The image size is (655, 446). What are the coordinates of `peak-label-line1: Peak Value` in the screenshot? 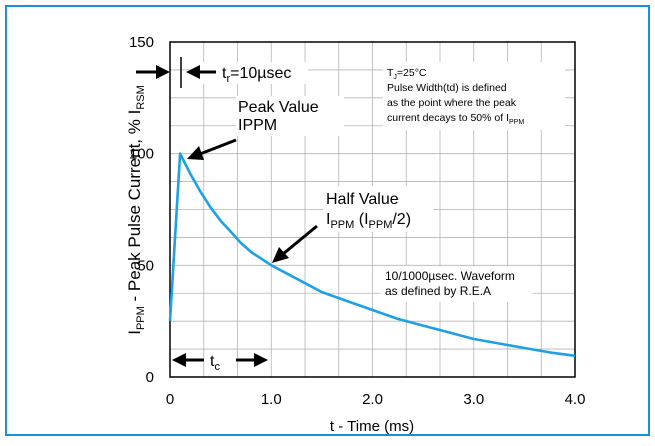 It's located at (278, 107).